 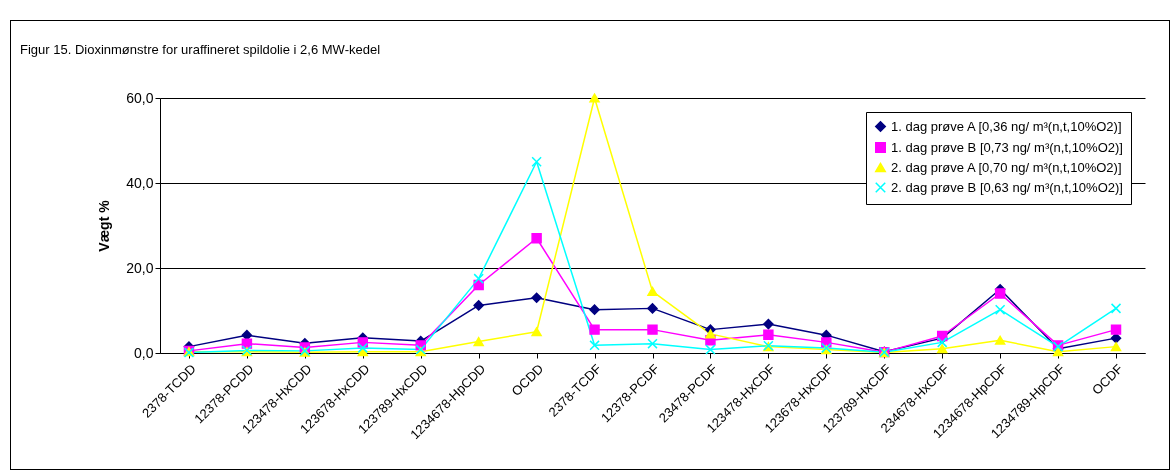 I want to click on y-axis-title: Vægt %, so click(x=104, y=225).